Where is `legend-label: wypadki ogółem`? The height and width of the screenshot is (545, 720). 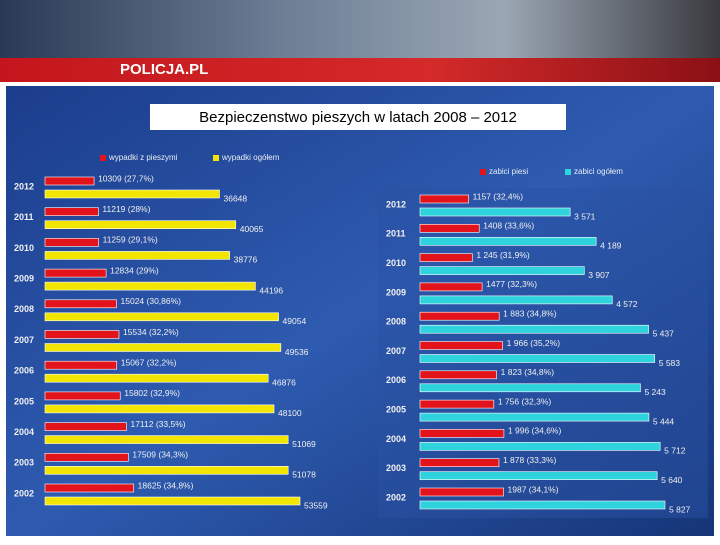
legend-label: wypadki ogółem is located at coordinates (250, 157).